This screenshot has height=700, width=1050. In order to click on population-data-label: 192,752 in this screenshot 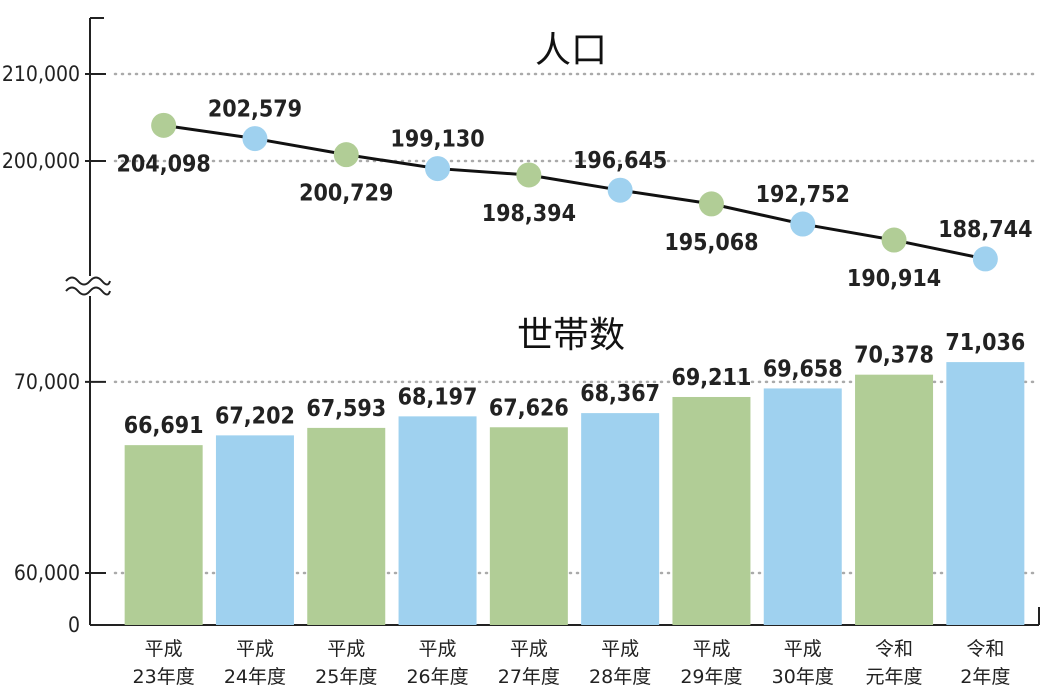, I will do `click(803, 195)`.